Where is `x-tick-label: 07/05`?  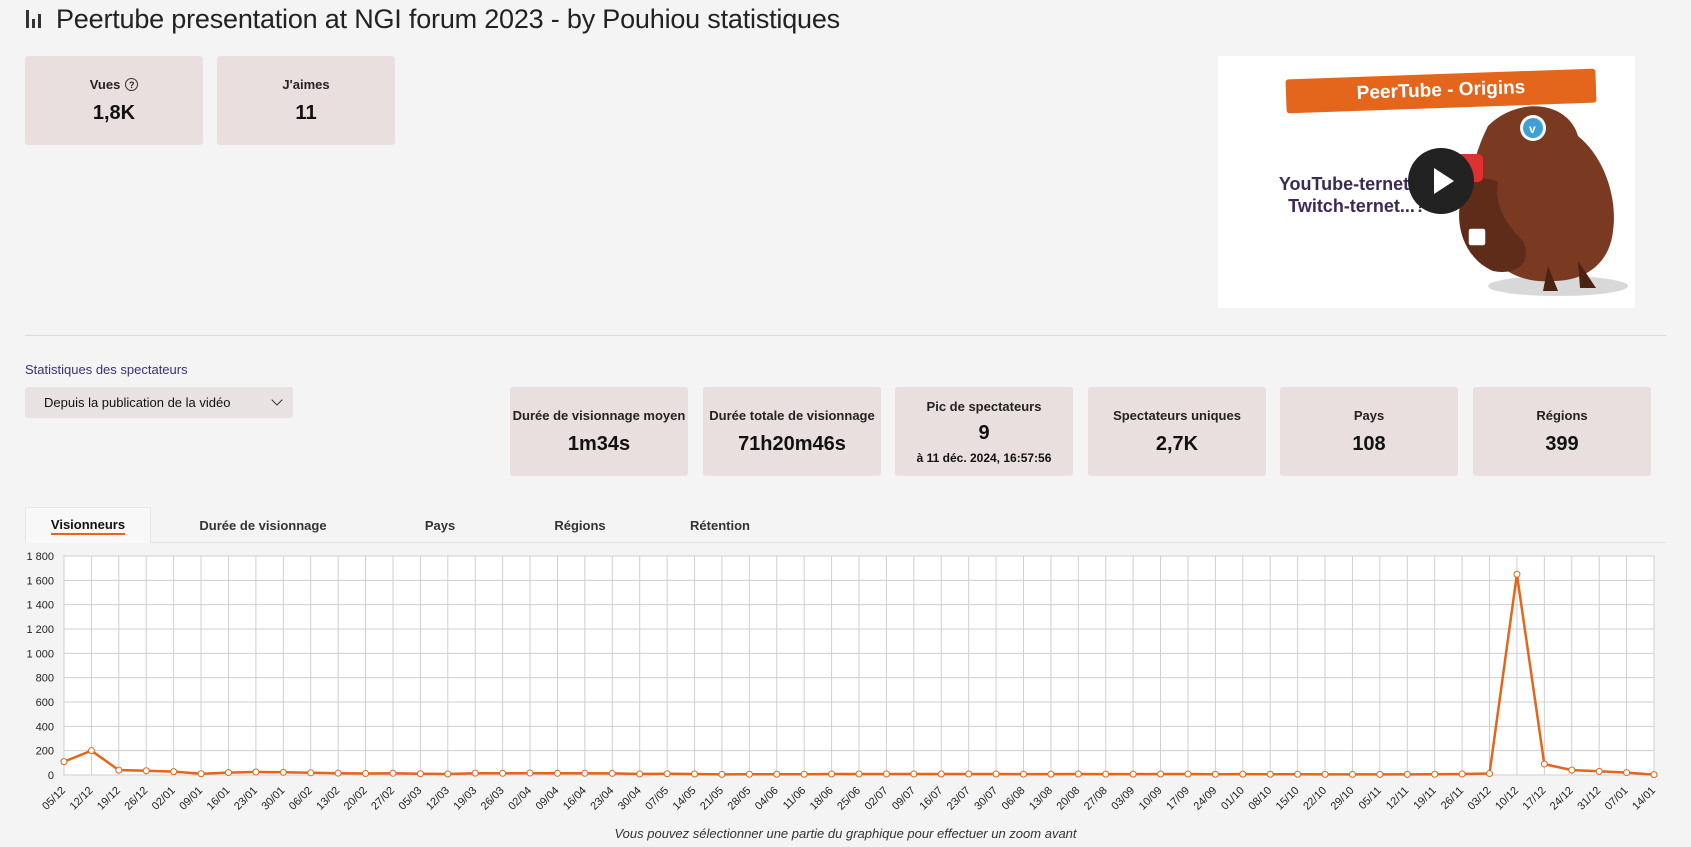
x-tick-label: 07/05 is located at coordinates (657, 799).